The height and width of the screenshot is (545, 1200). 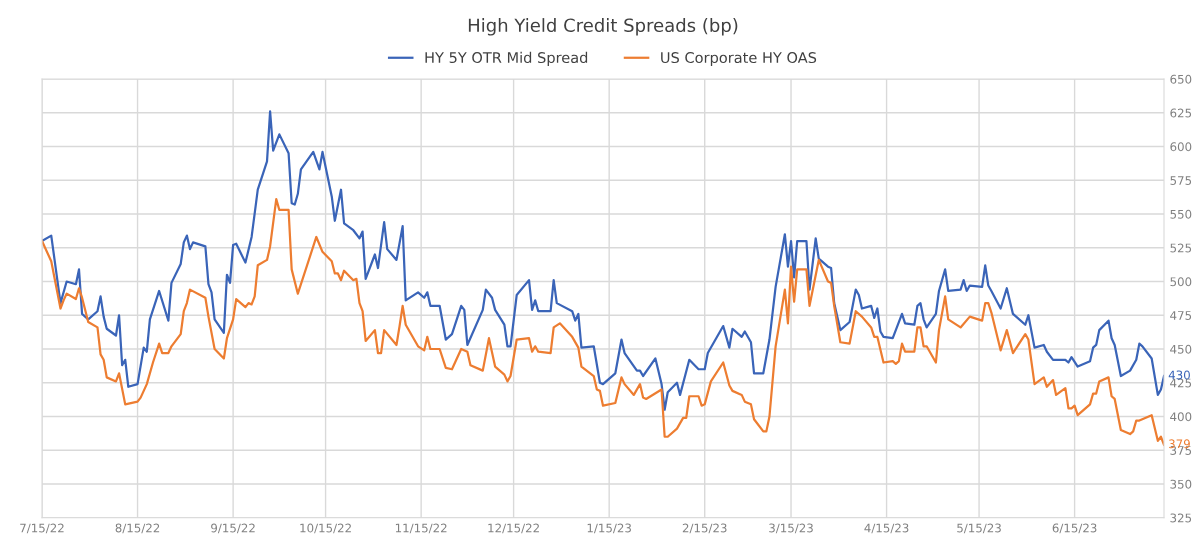 What do you see at coordinates (1181, 248) in the screenshot?
I see `y-tick-label: 525` at bounding box center [1181, 248].